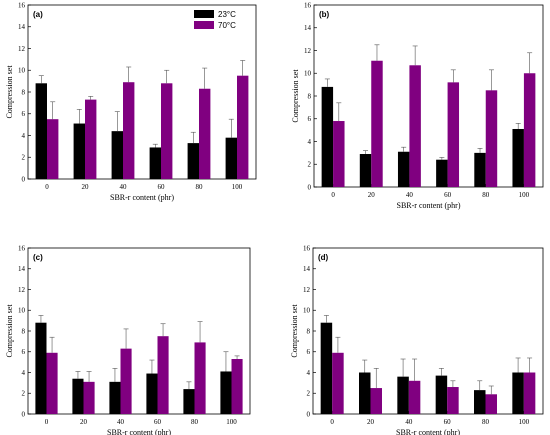  I want to click on panel-label: (b), so click(324, 14).